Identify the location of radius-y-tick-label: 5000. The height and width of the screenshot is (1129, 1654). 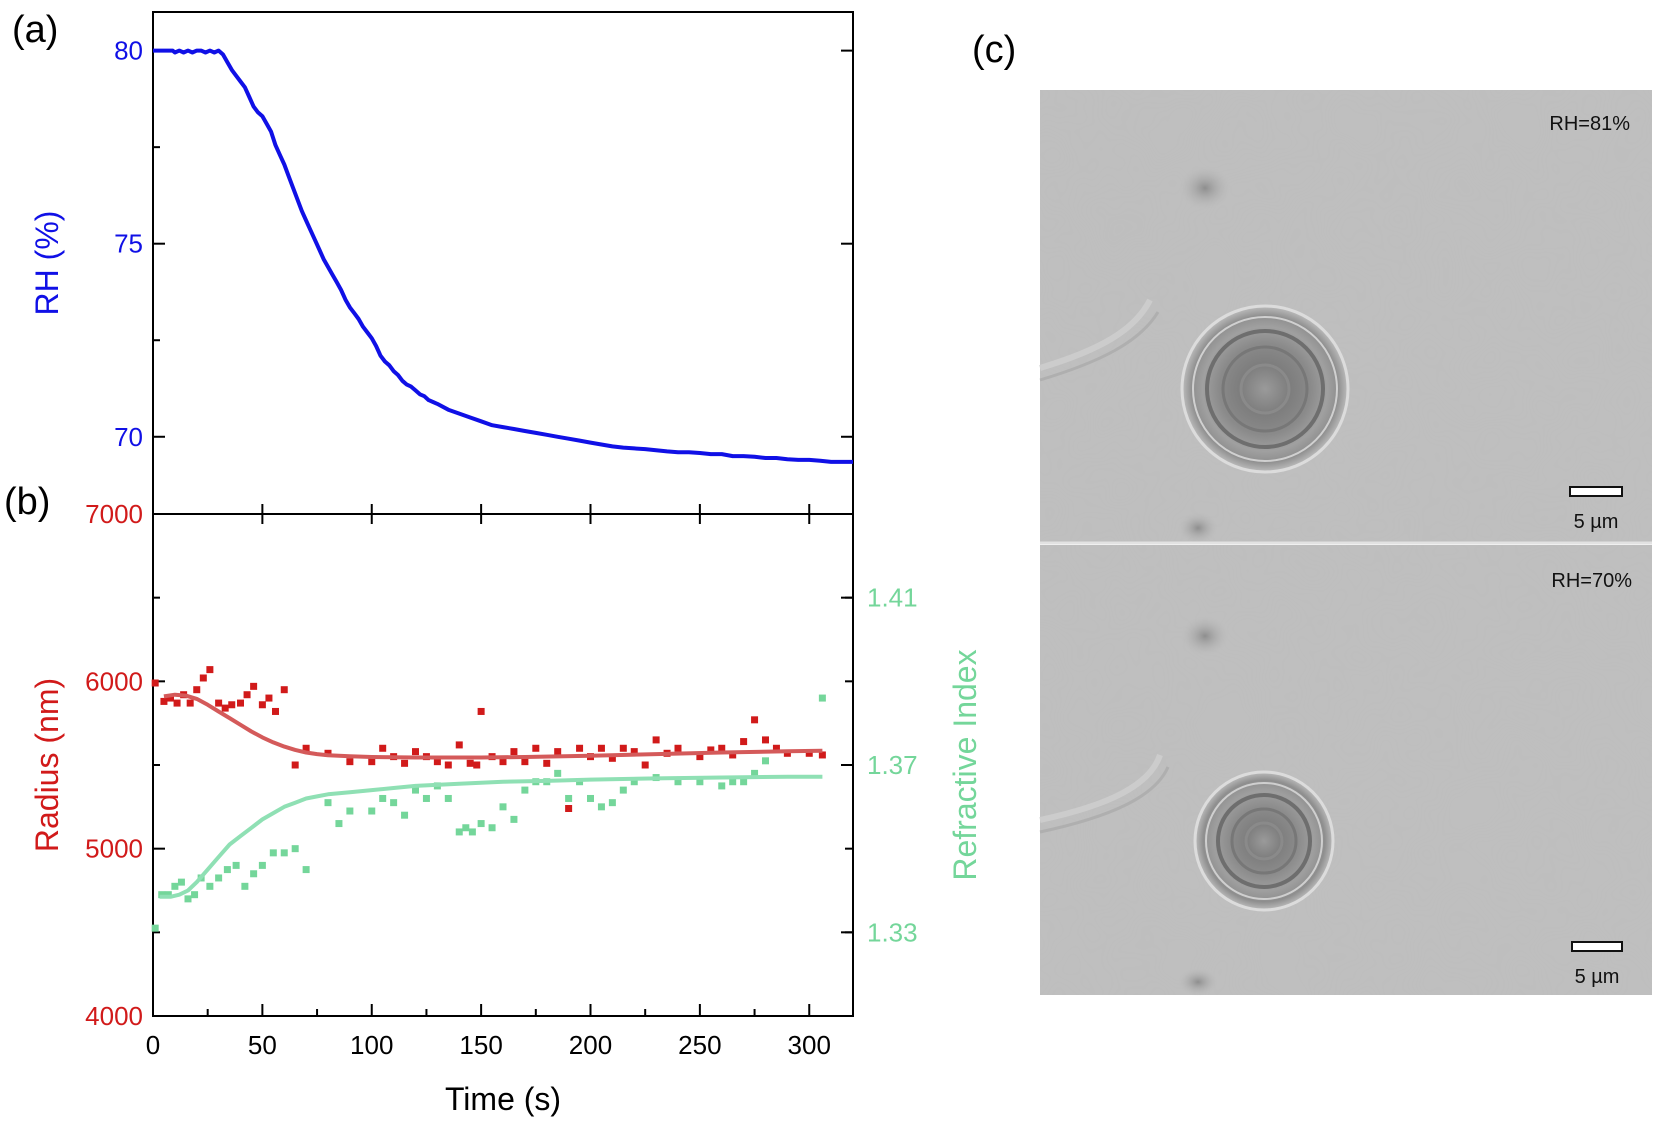
(114, 849).